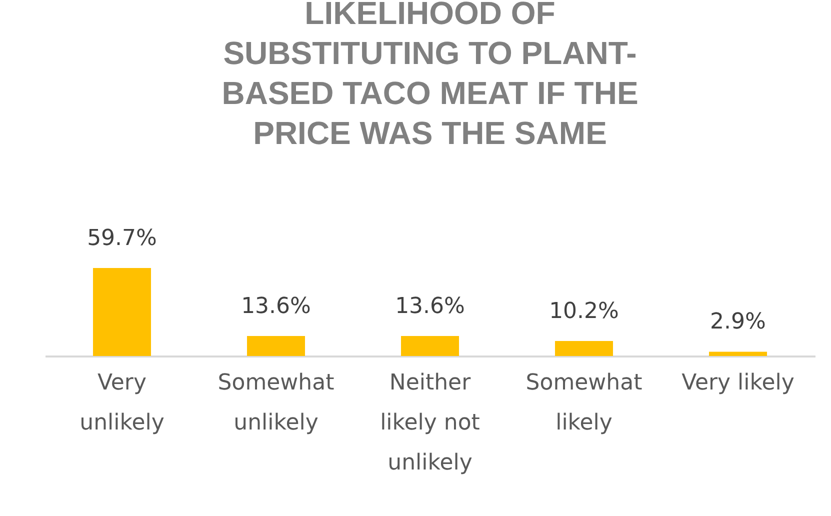  What do you see at coordinates (122, 403) in the screenshot?
I see `x-tick-label: Very unlikely` at bounding box center [122, 403].